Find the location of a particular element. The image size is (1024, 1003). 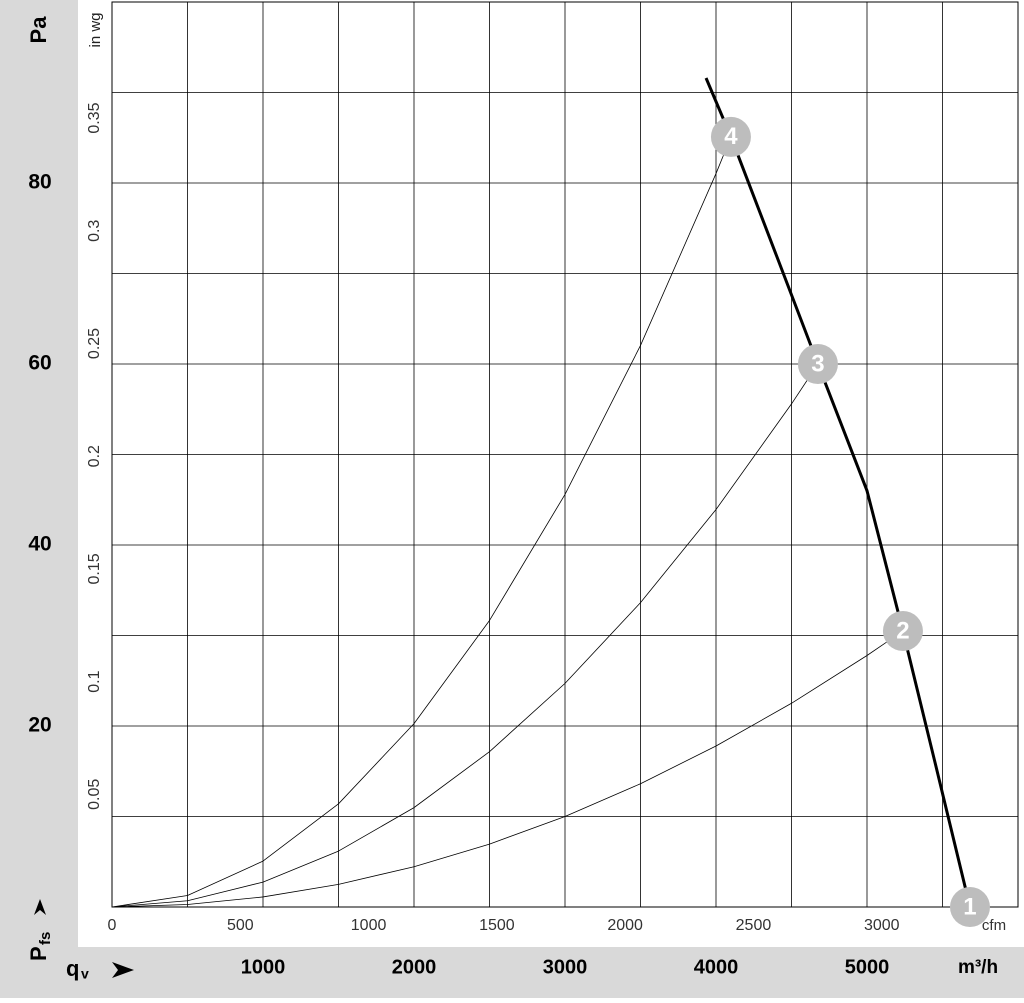

y2-tick-label: 0.2 is located at coordinates (94, 456).